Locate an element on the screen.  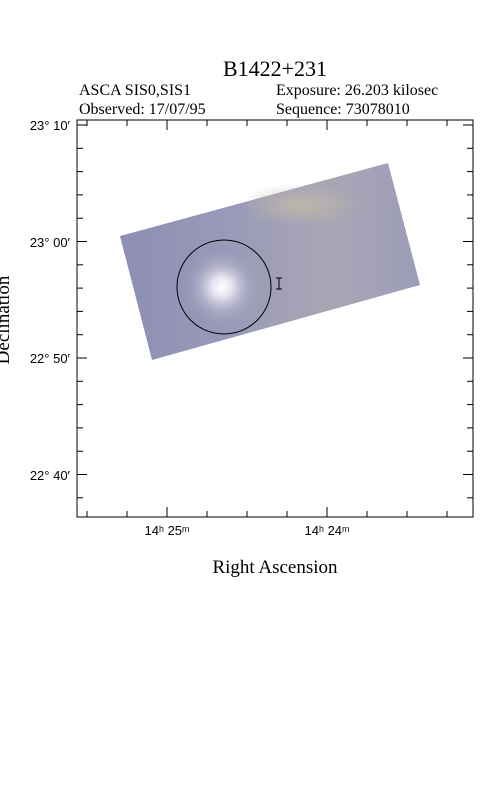
source-region is located at coordinates (224, 287).